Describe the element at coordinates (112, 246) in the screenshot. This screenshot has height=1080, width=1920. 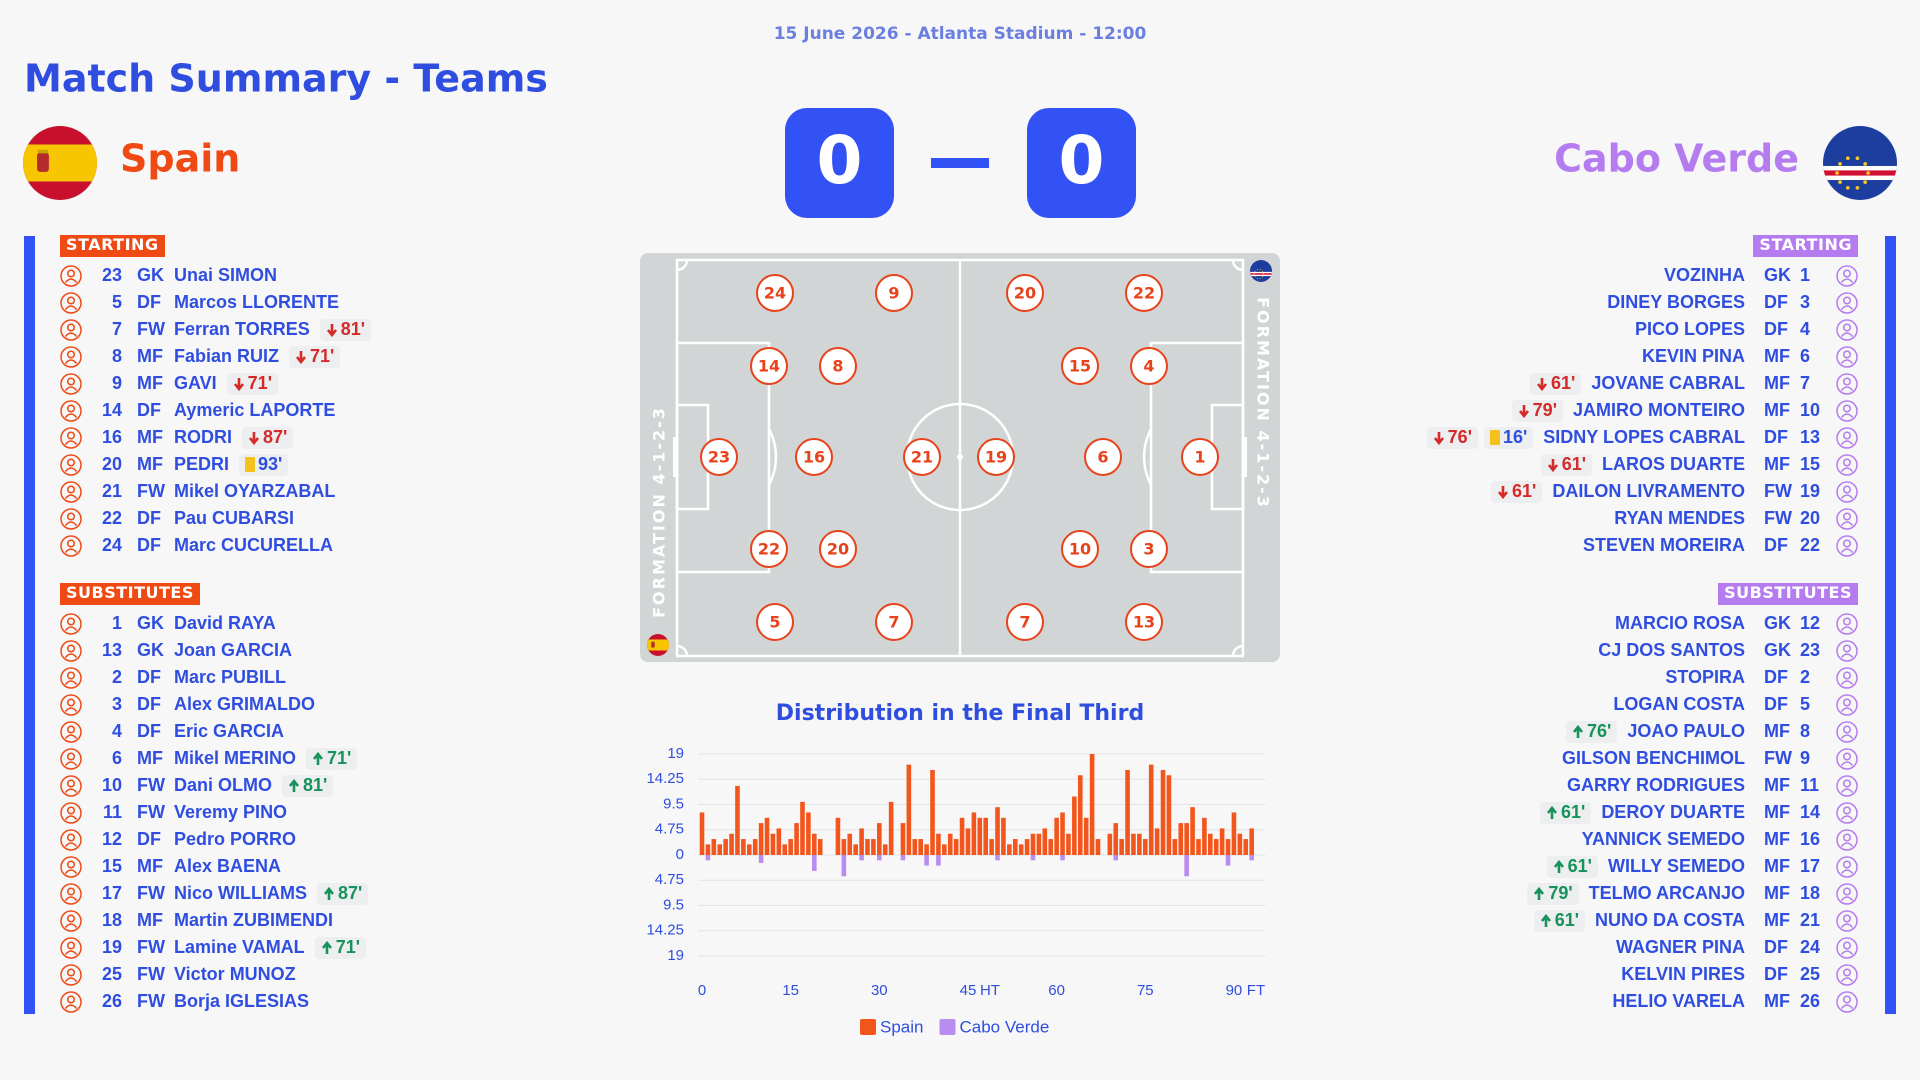
I see `section-badge: STARTING` at that location.